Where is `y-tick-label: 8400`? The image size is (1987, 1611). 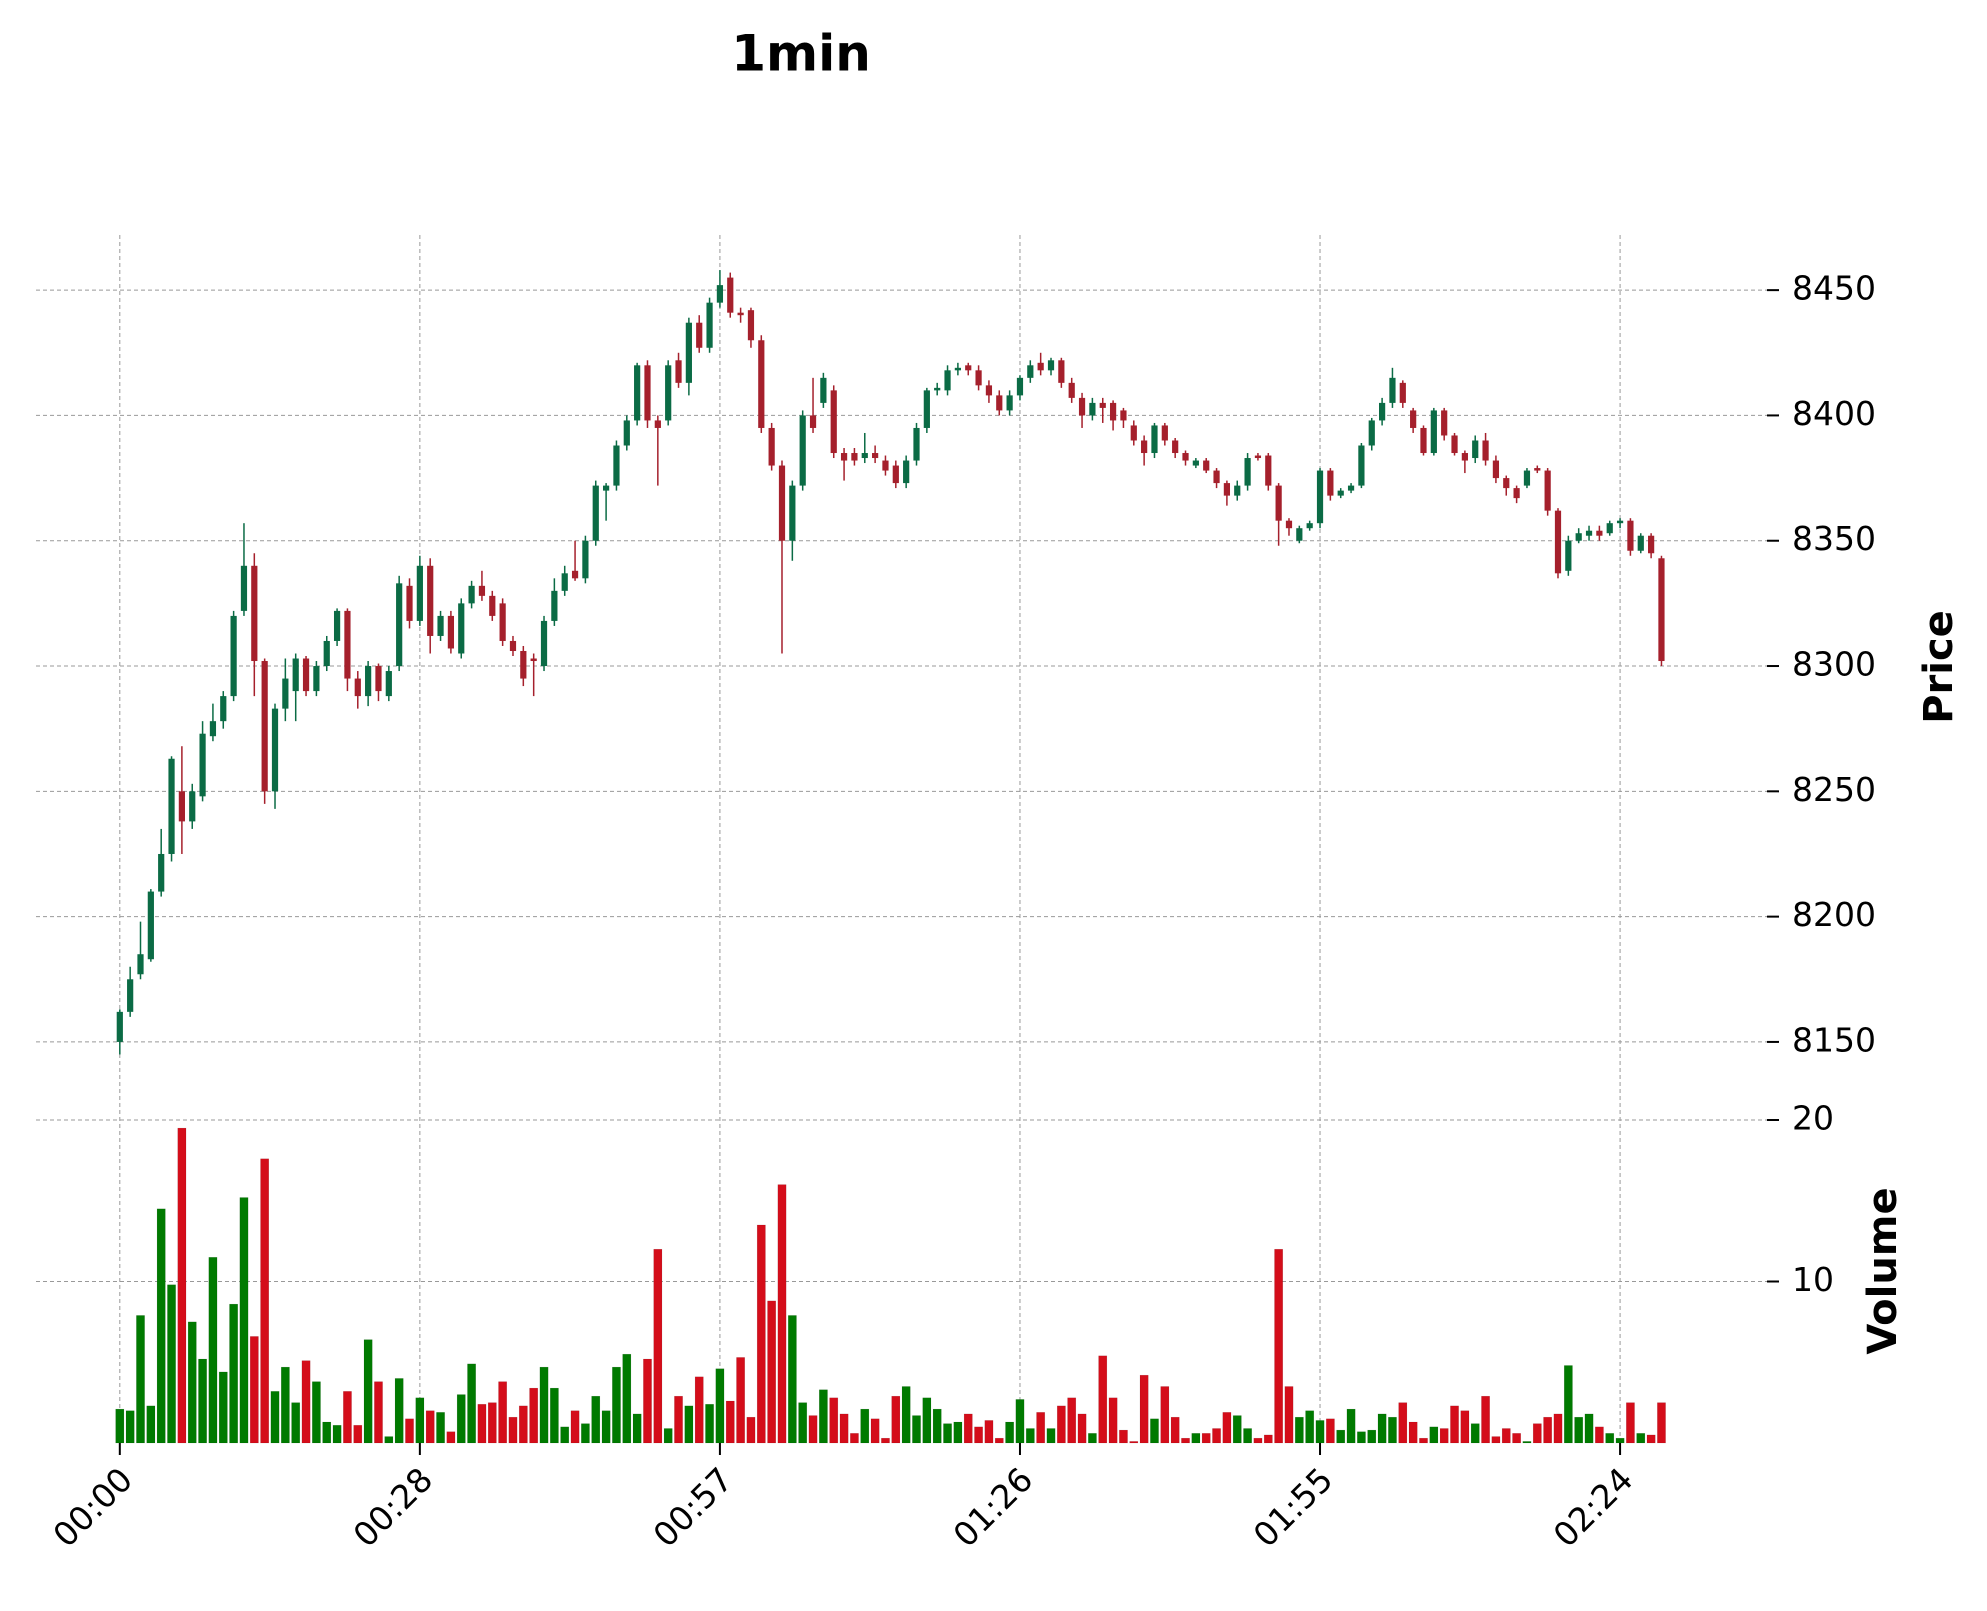 y-tick-label: 8400 is located at coordinates (1834, 413).